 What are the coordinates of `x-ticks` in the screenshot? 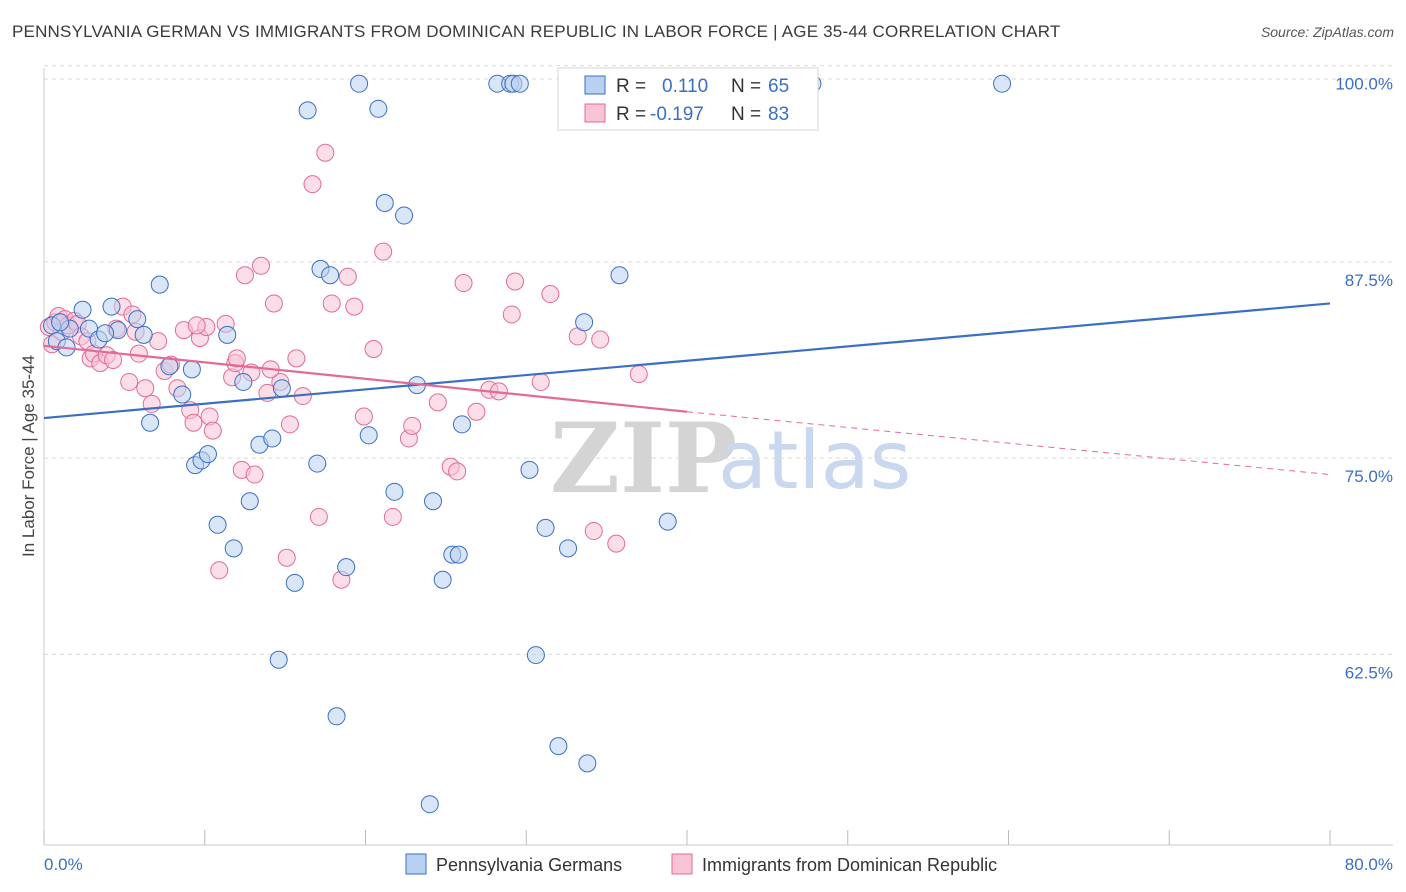 It's located at (687, 837).